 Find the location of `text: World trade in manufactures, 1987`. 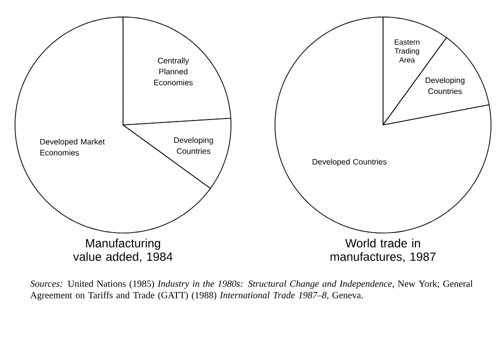

text: World trade in manufactures, 1987 is located at coordinates (383, 250).